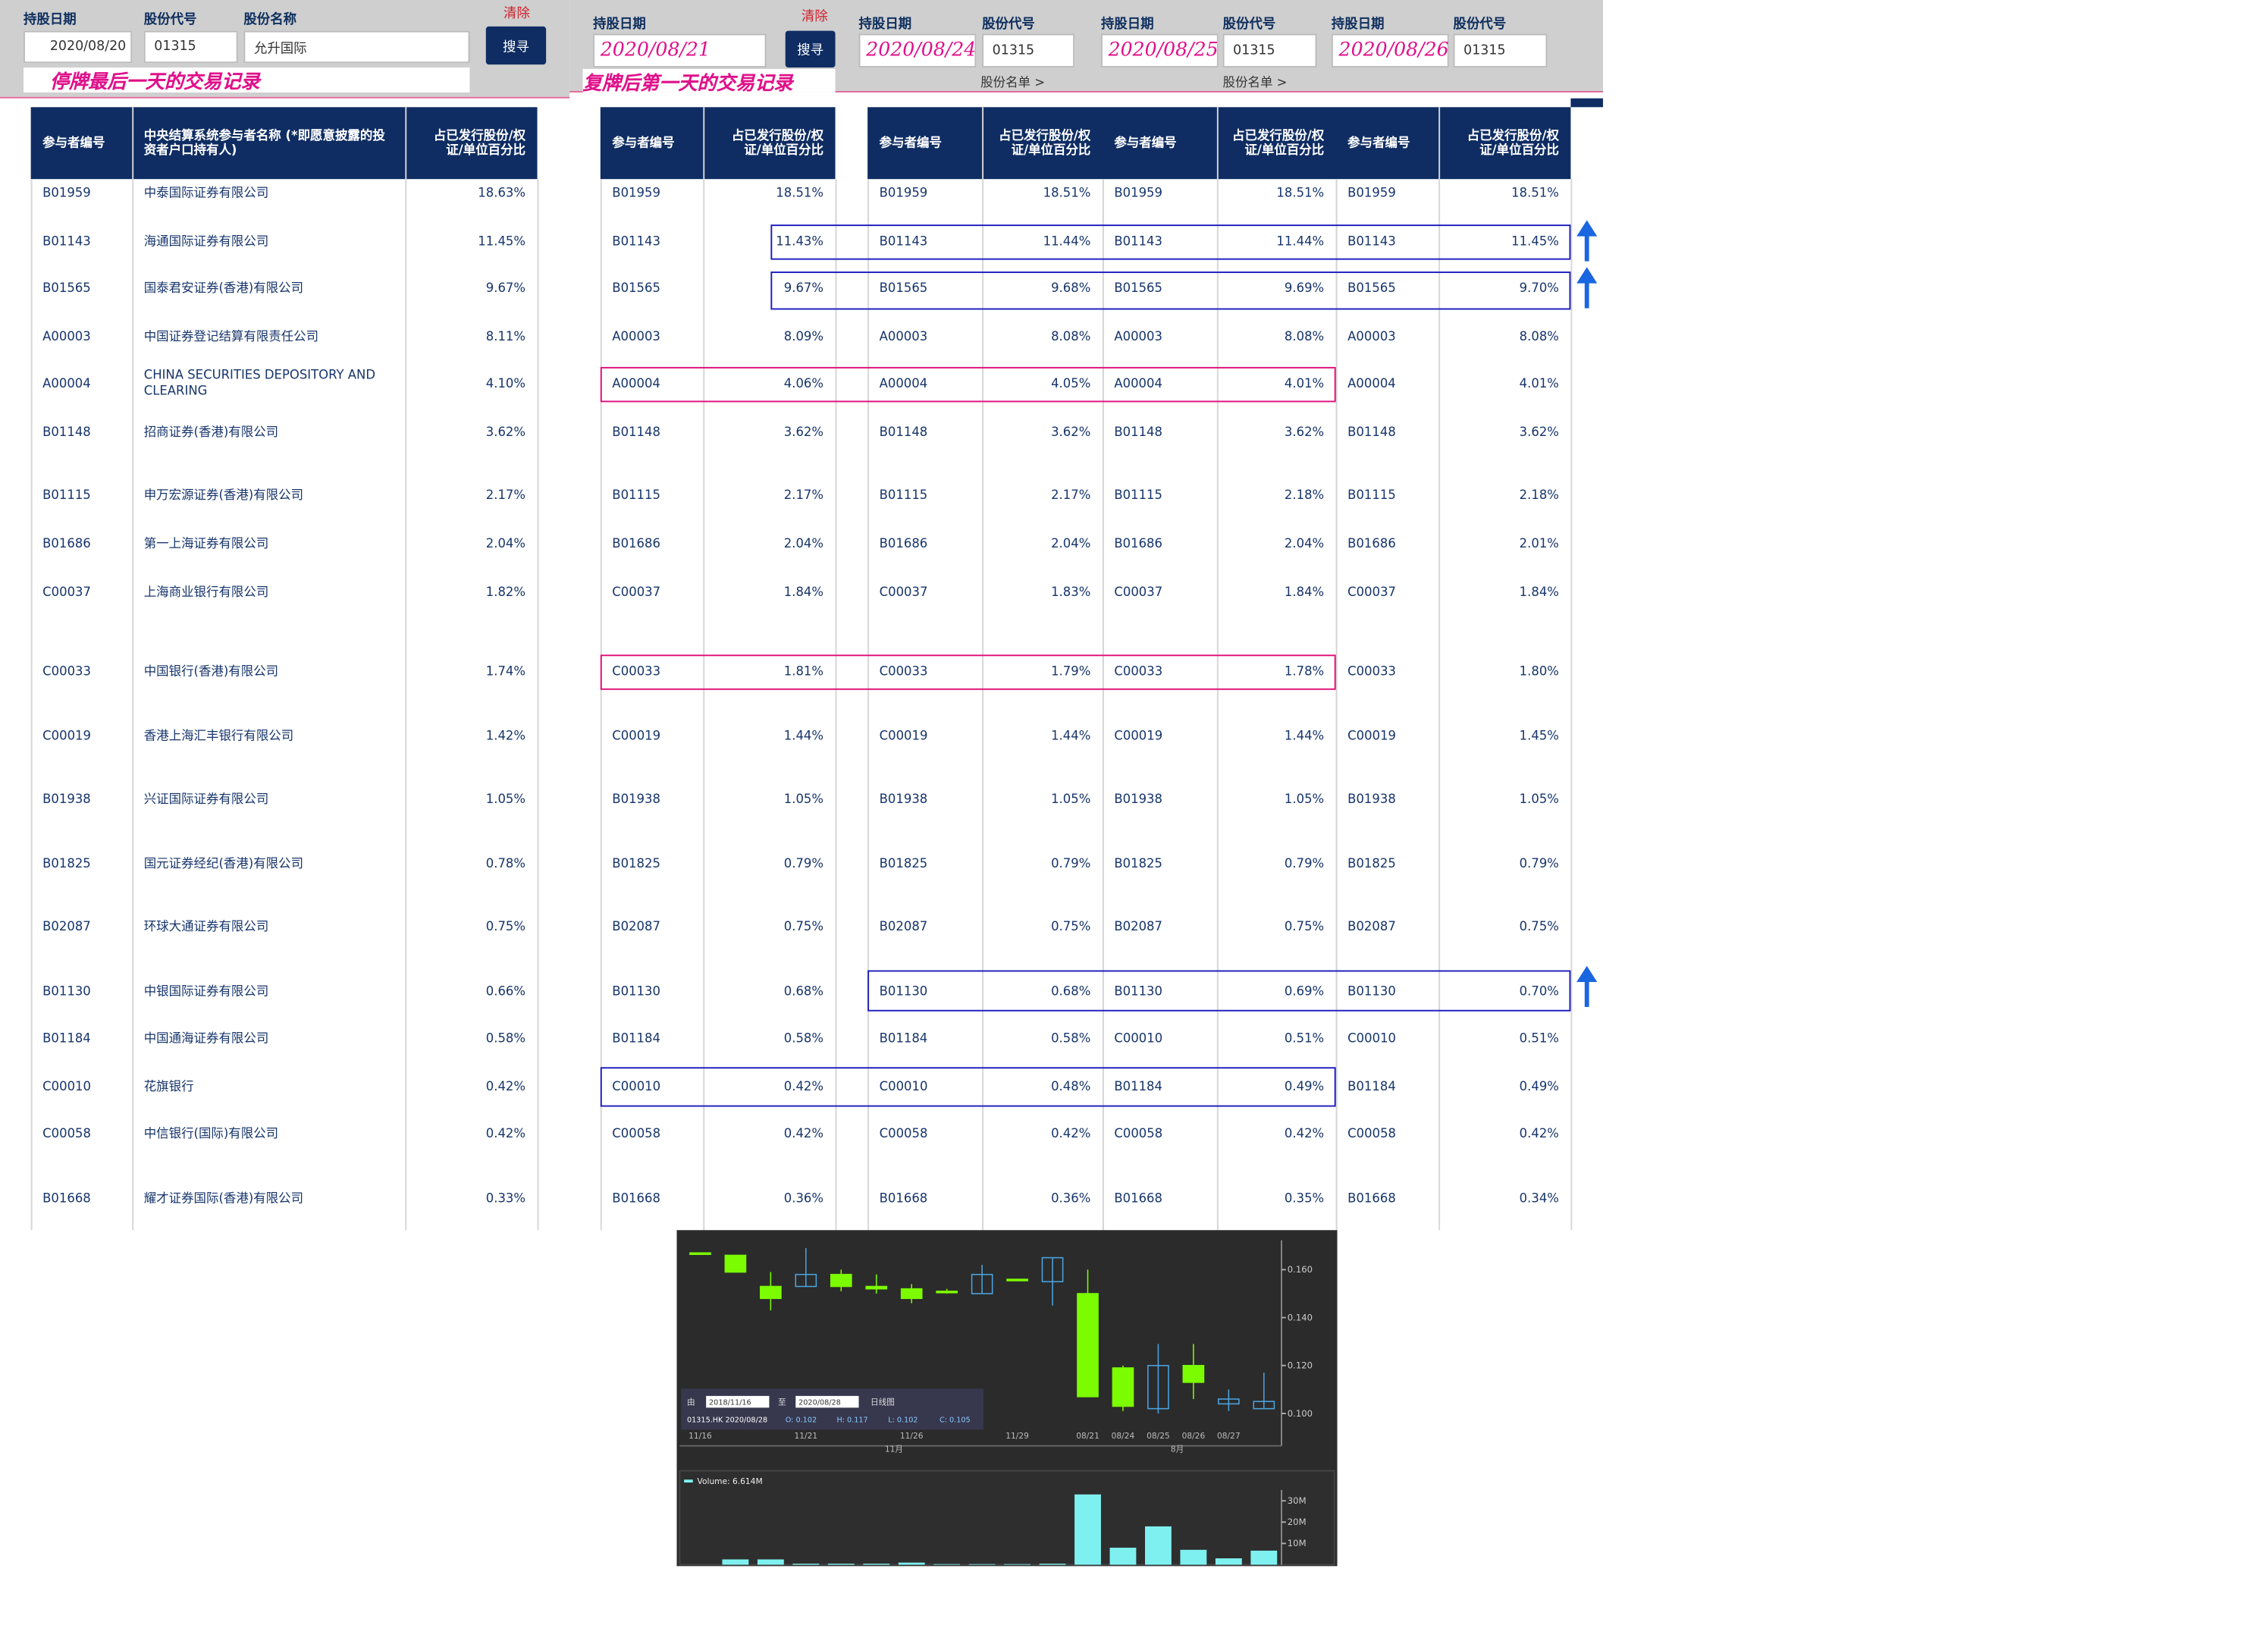 Image resolution: width=2268 pixels, height=1644 pixels. What do you see at coordinates (1071, 671) in the screenshot?
I see `table-cell: 1.79%` at bounding box center [1071, 671].